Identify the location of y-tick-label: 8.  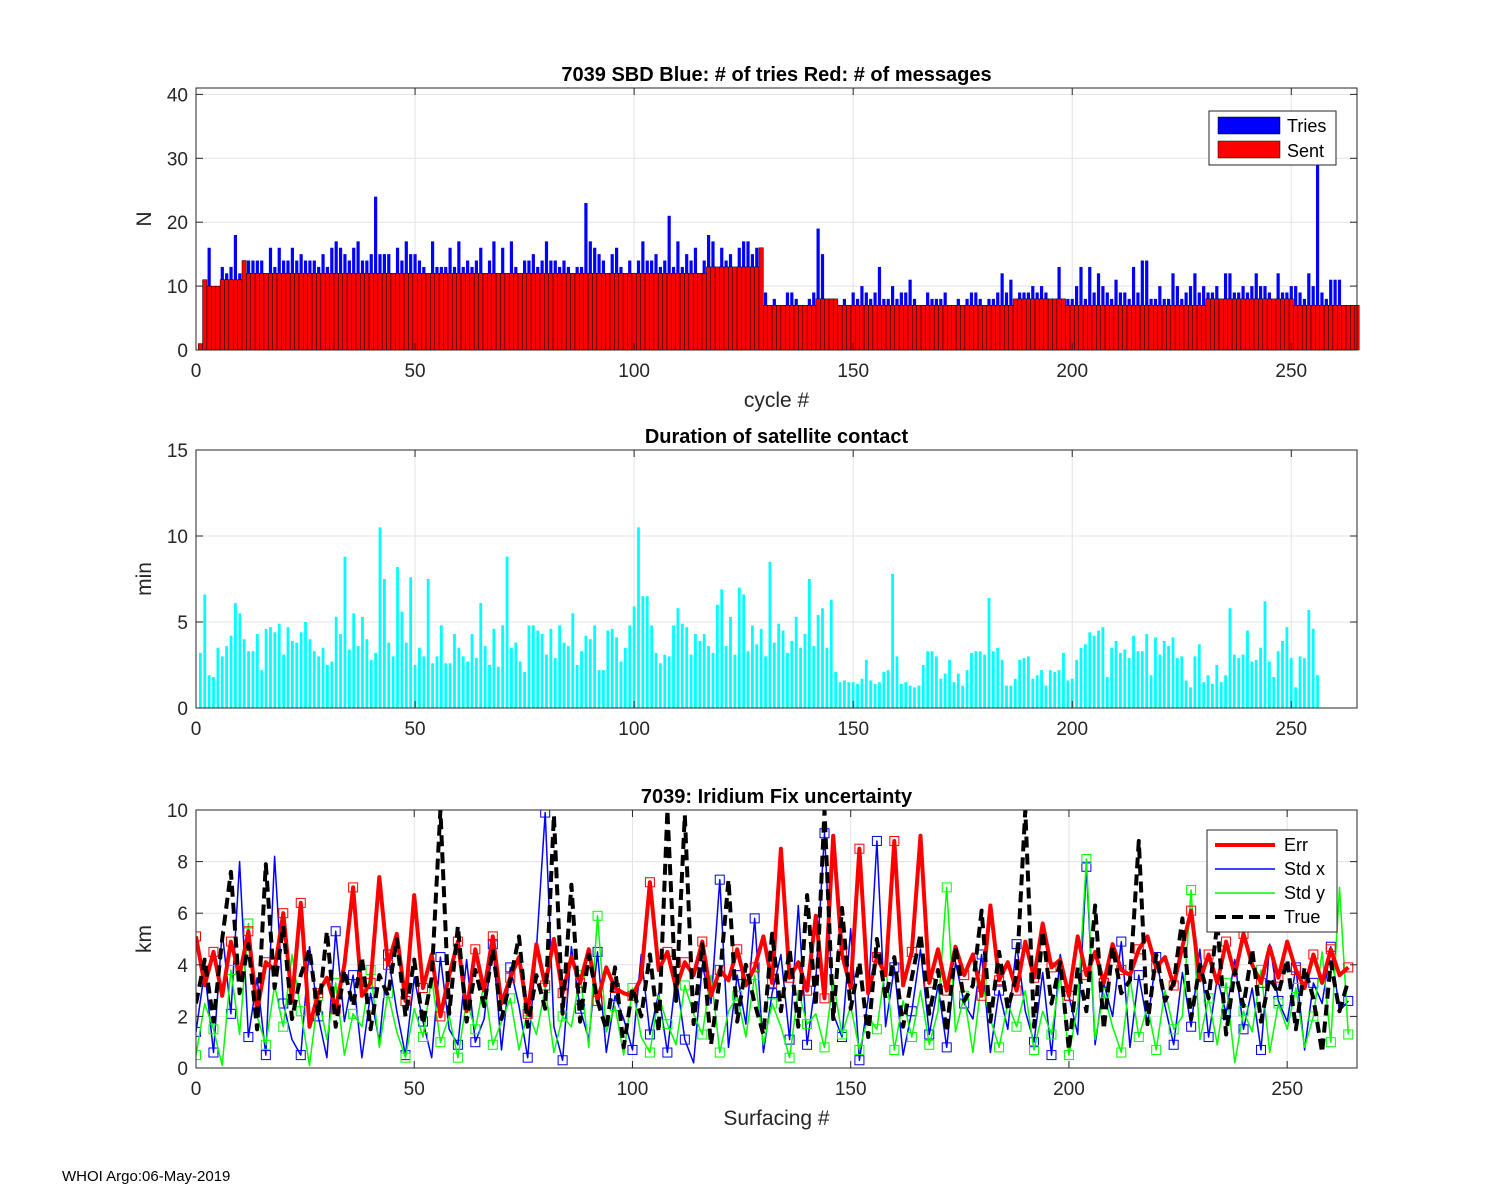
(182, 863).